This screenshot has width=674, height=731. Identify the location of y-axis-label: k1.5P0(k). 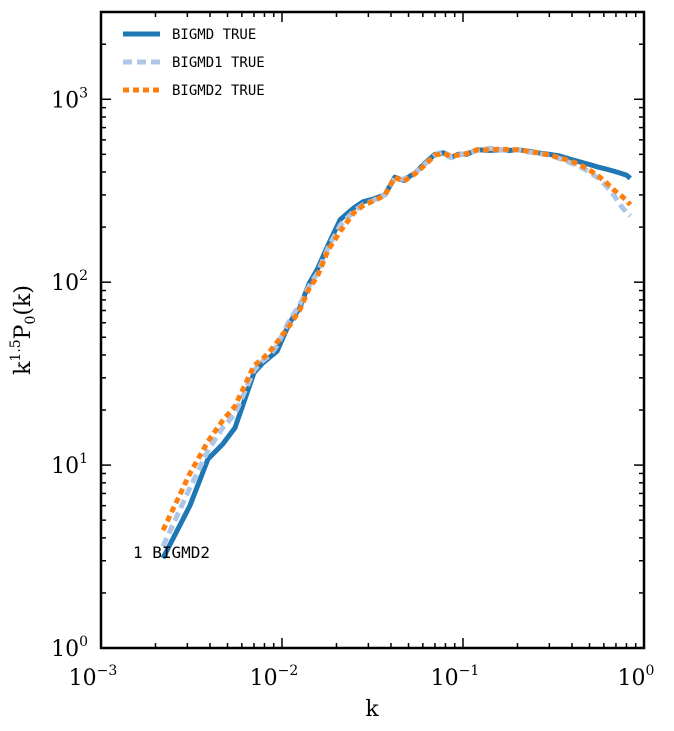
(23, 330).